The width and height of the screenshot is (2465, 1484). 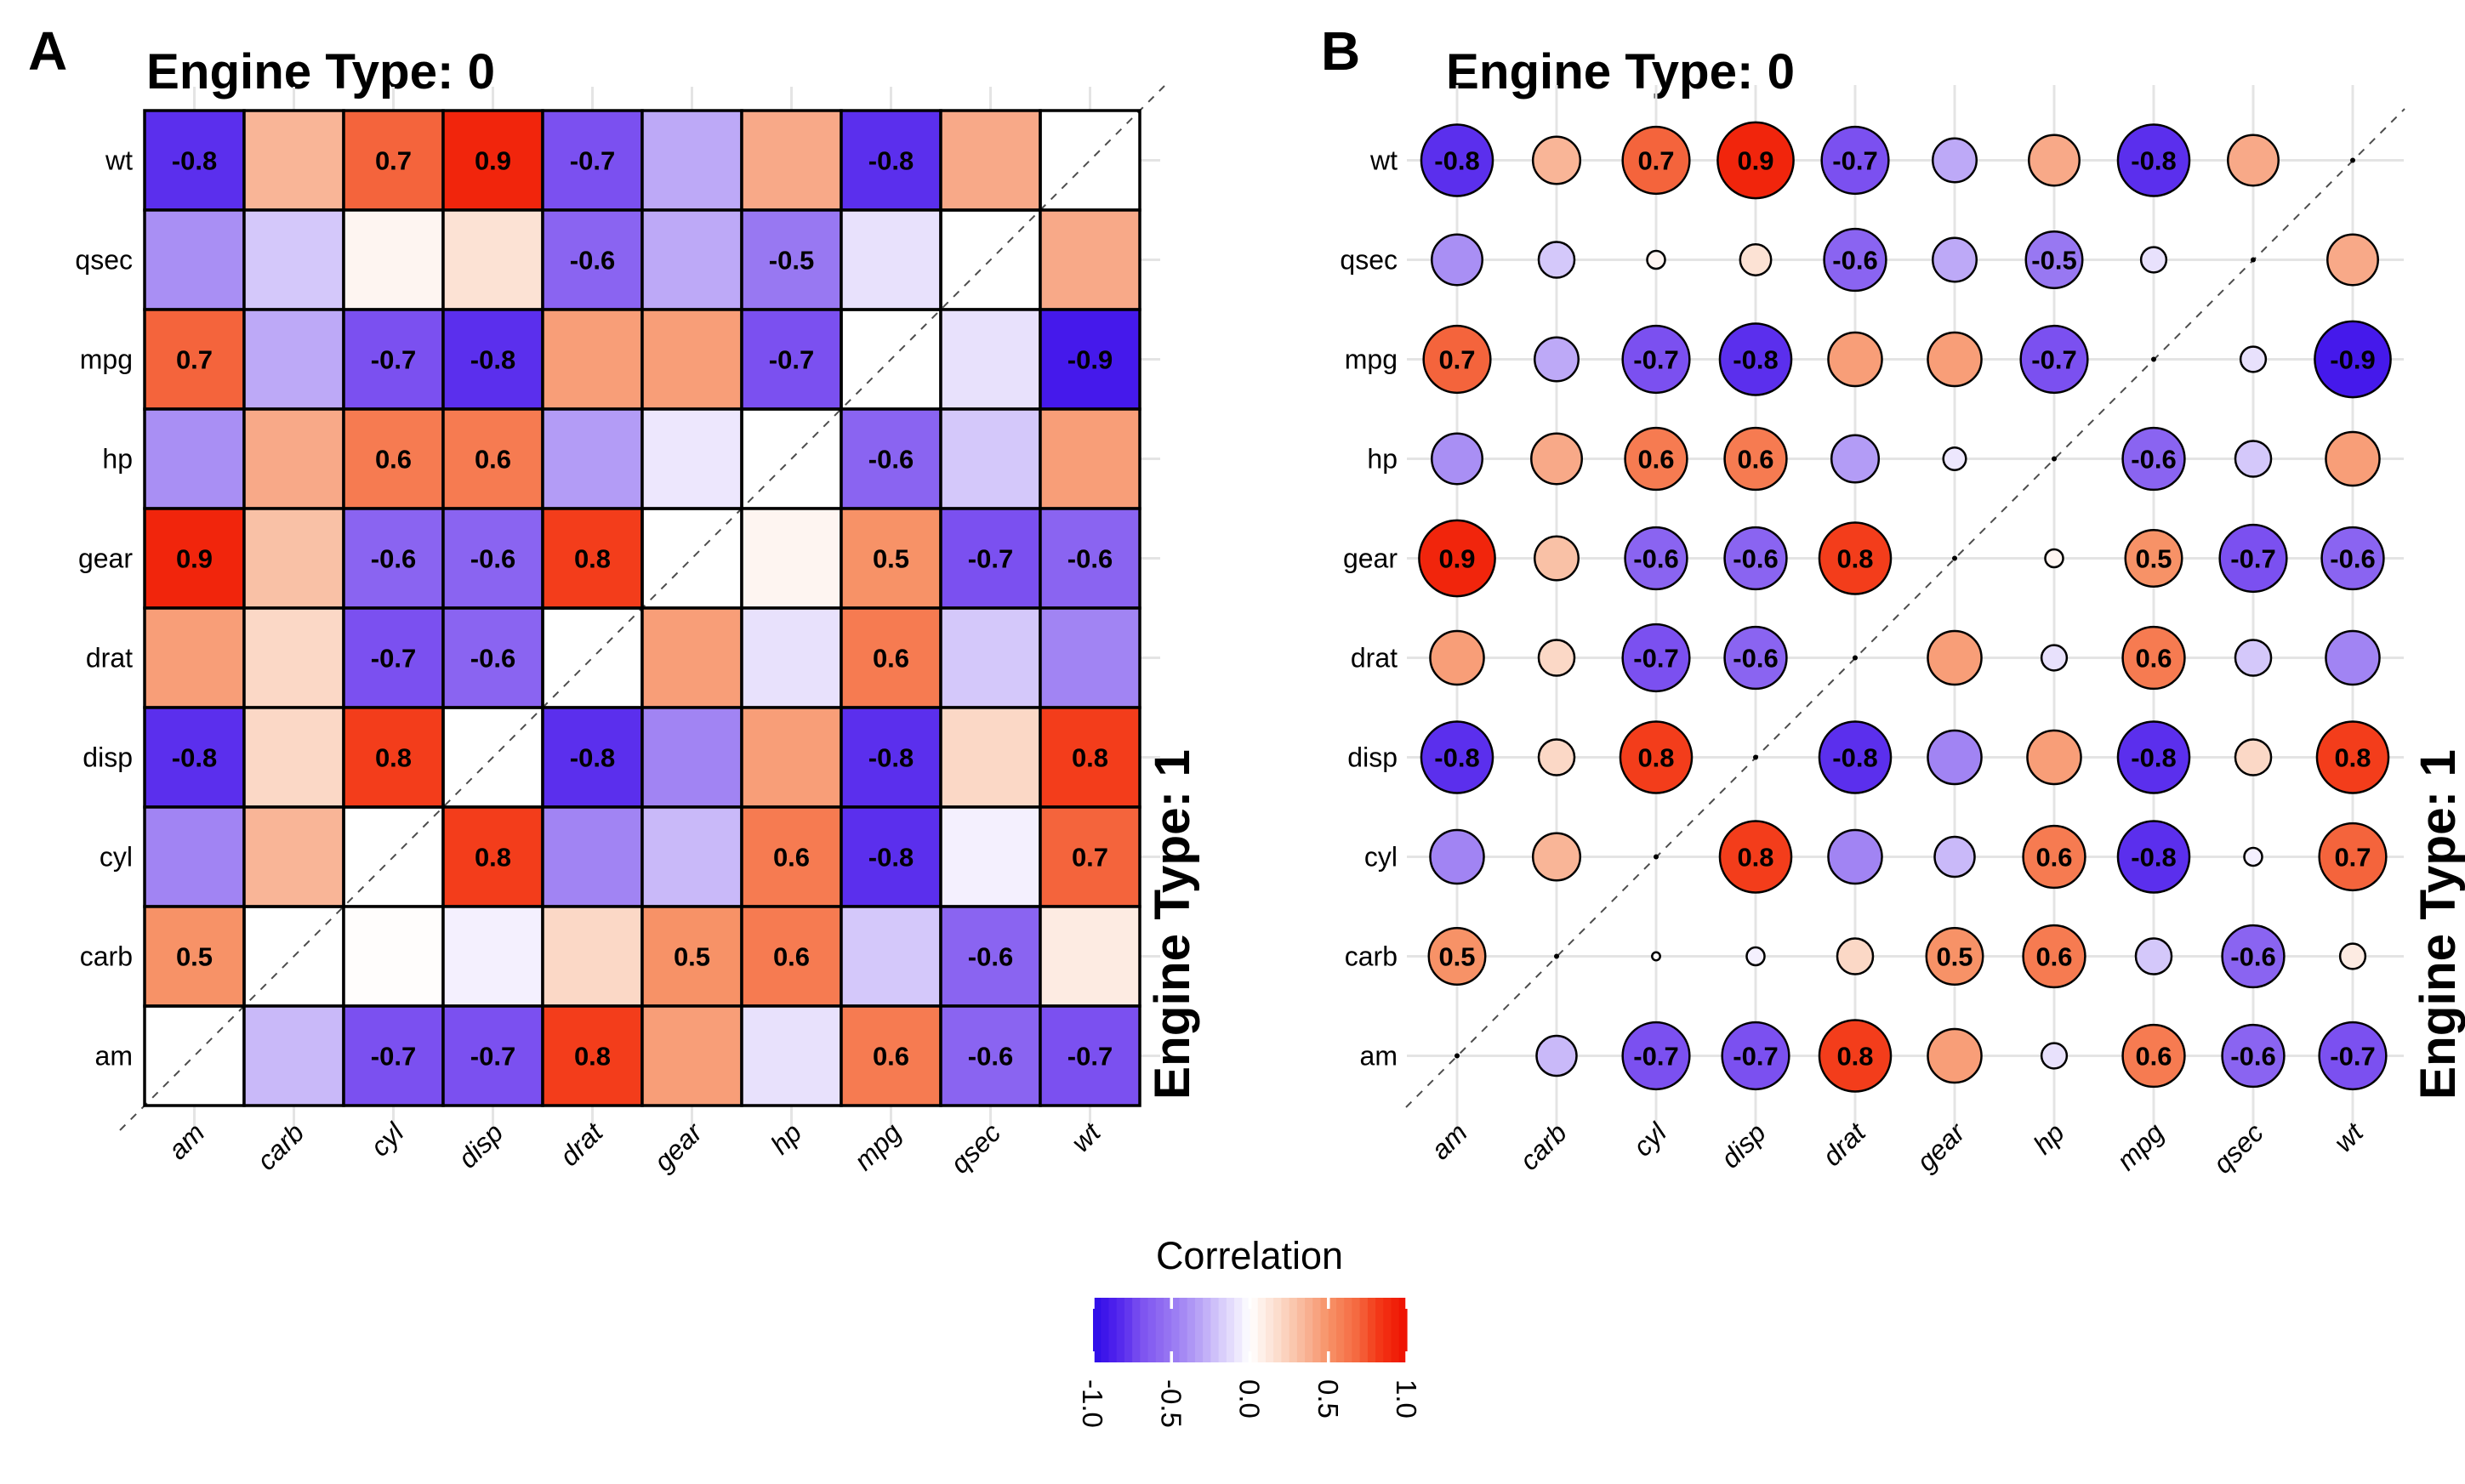 I want to click on legend-tick-label: -0.5, so click(x=1171, y=1404).